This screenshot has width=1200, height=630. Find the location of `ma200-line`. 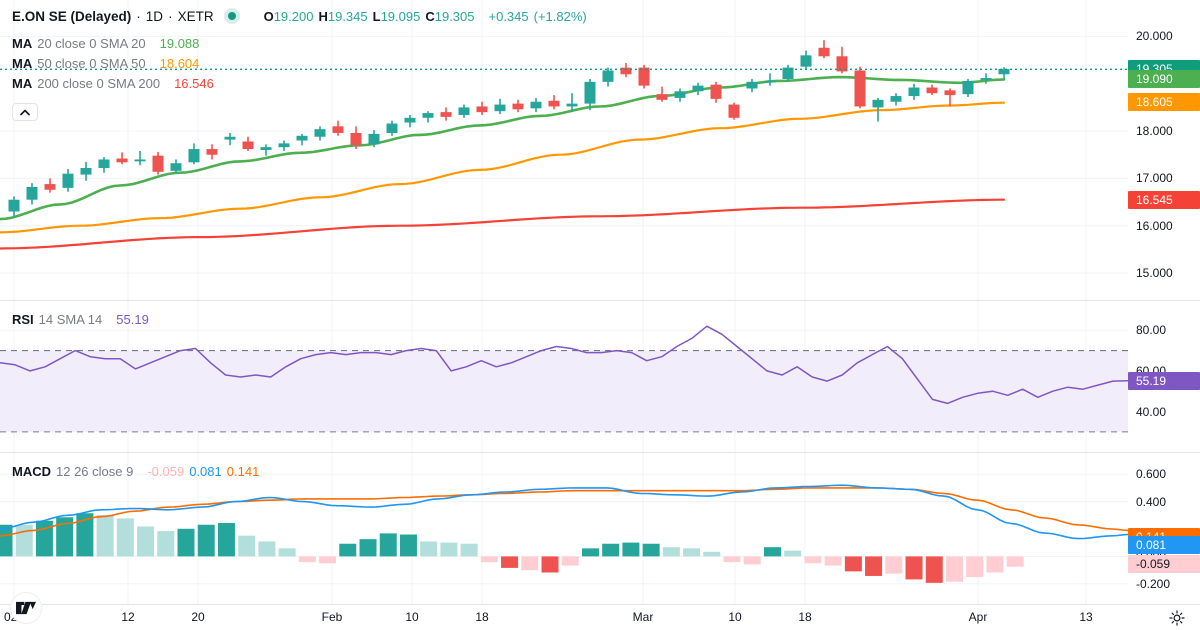

ma200-line is located at coordinates (503, 224).